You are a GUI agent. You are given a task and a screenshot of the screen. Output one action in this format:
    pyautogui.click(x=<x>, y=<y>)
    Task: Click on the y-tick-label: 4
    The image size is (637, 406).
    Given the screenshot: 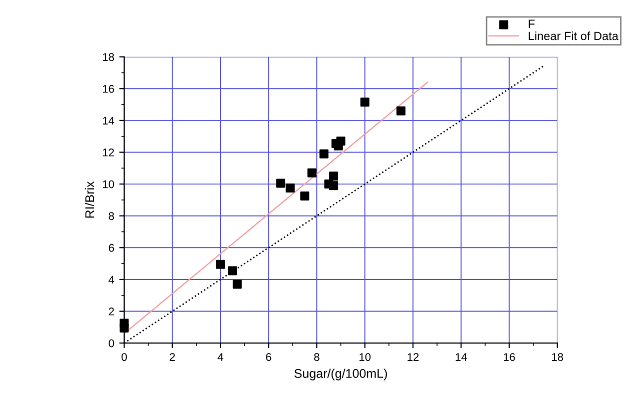 What is the action you would take?
    pyautogui.click(x=111, y=280)
    